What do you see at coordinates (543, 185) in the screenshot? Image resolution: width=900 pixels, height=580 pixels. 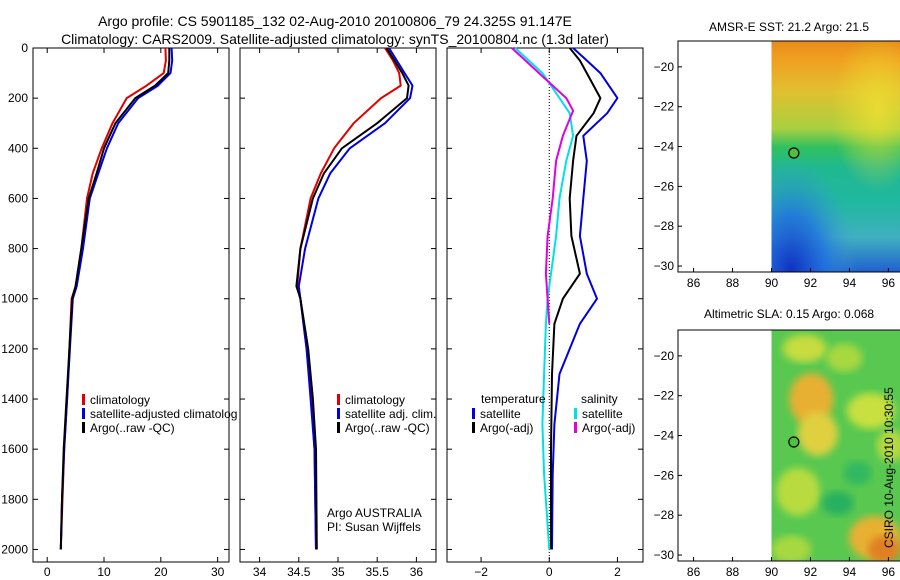 I see `series-line-salinity-argo-adj-` at bounding box center [543, 185].